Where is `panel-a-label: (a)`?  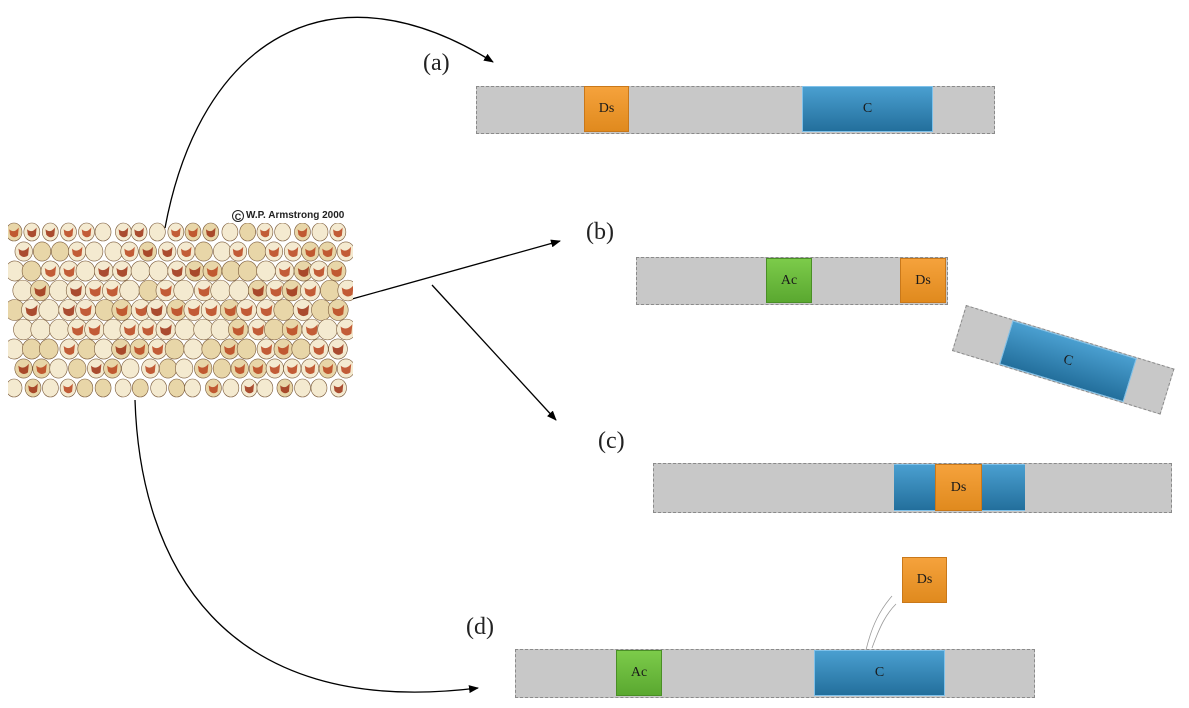
panel-a-label: (a) is located at coordinates (436, 63).